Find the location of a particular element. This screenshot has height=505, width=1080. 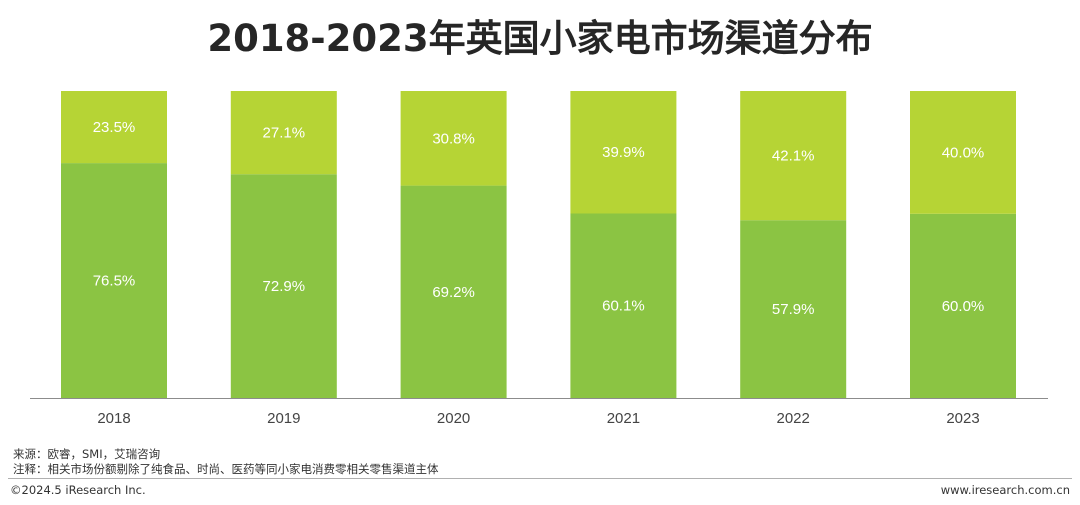

data-label: 69.2% is located at coordinates (453, 292).